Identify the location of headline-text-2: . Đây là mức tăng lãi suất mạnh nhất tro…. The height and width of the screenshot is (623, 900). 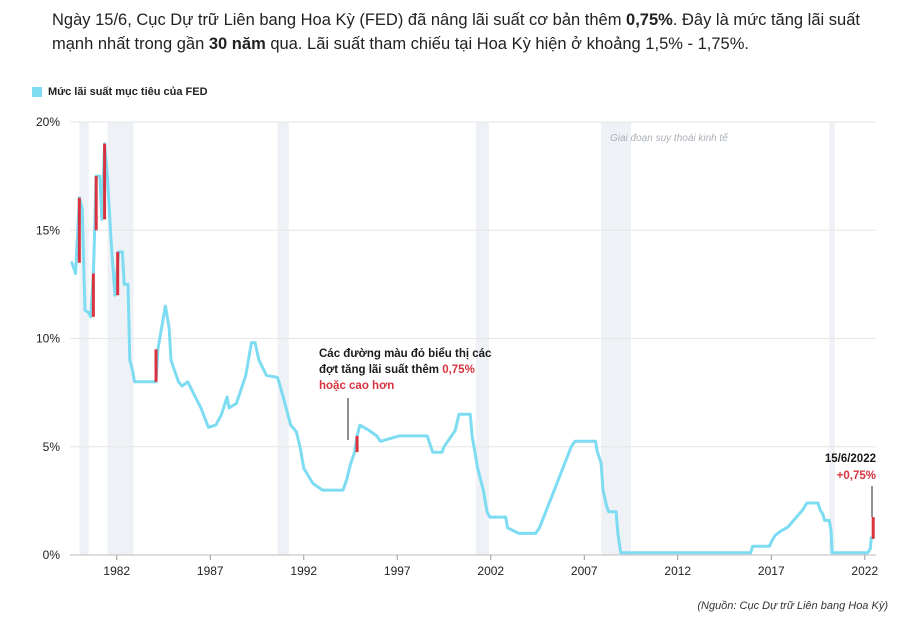
(456, 32).